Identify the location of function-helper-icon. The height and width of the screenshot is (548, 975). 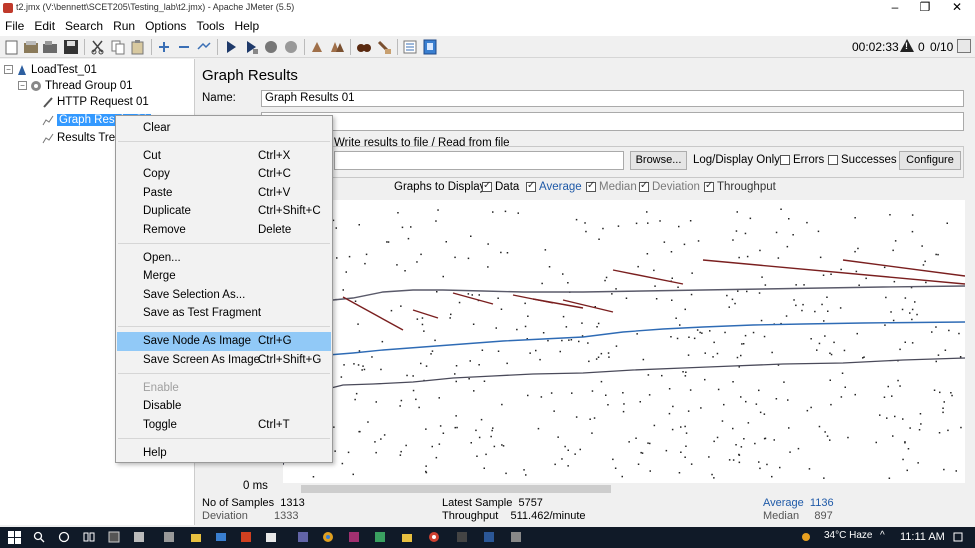
(410, 47).